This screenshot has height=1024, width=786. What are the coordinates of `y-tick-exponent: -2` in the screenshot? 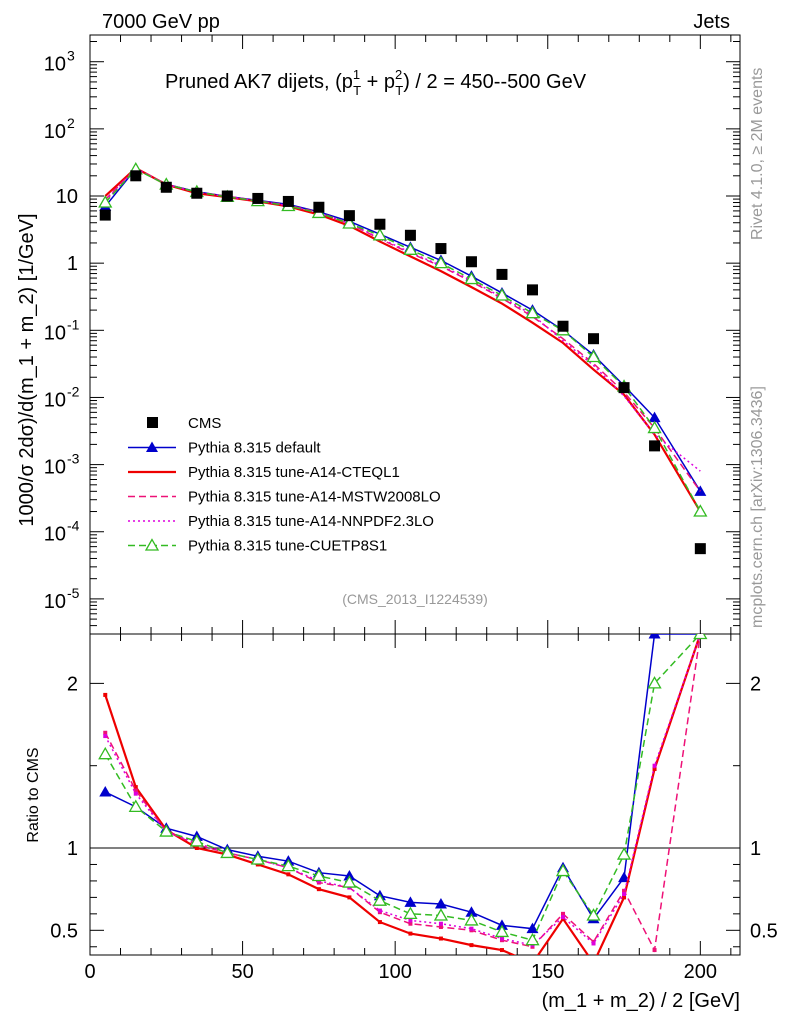 It's located at (73, 391).